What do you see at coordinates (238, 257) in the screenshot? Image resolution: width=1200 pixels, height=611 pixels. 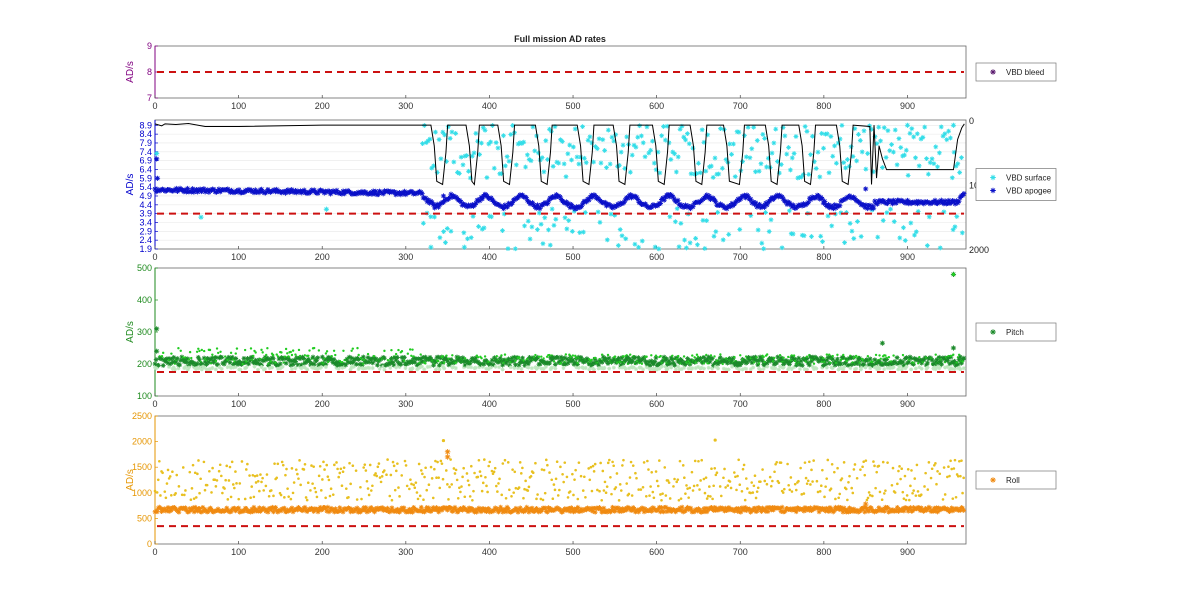 I see `x-tick-label: 100` at bounding box center [238, 257].